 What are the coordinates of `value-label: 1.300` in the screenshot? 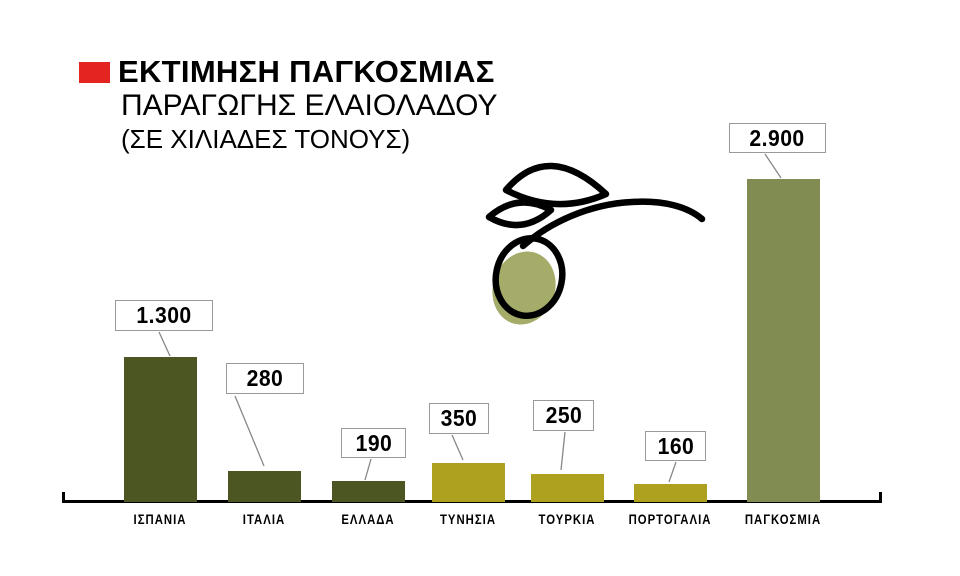 It's located at (164, 315).